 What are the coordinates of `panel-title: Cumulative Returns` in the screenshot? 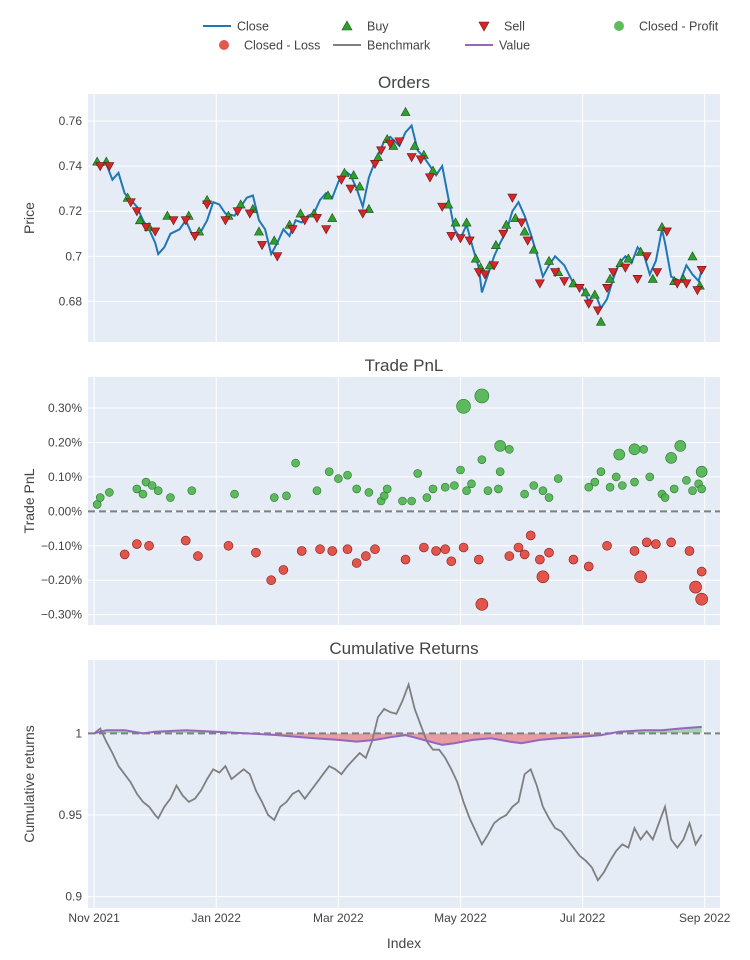 It's located at (403, 648).